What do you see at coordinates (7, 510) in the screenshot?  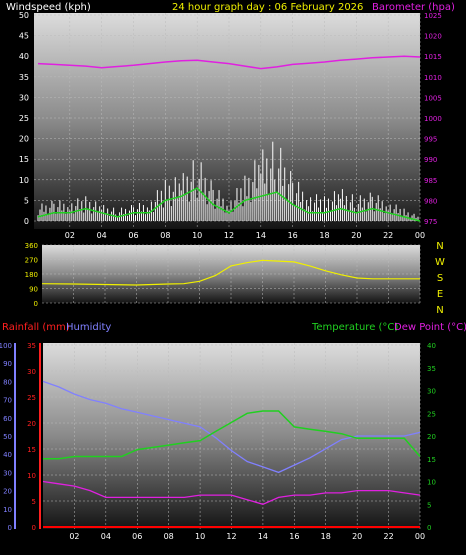 I see `humidity-tick-label: 10` at bounding box center [7, 510].